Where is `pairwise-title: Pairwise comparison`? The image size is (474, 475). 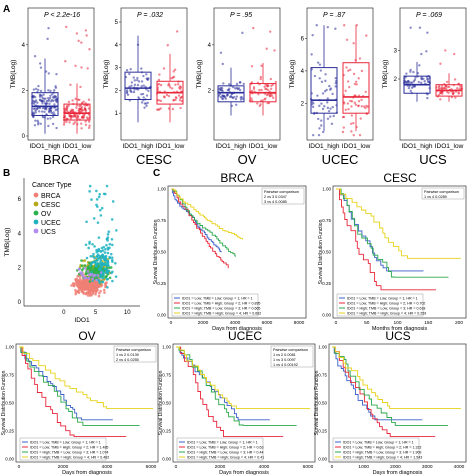 pairwise-title: Pairwise comparison is located at coordinates (281, 192).